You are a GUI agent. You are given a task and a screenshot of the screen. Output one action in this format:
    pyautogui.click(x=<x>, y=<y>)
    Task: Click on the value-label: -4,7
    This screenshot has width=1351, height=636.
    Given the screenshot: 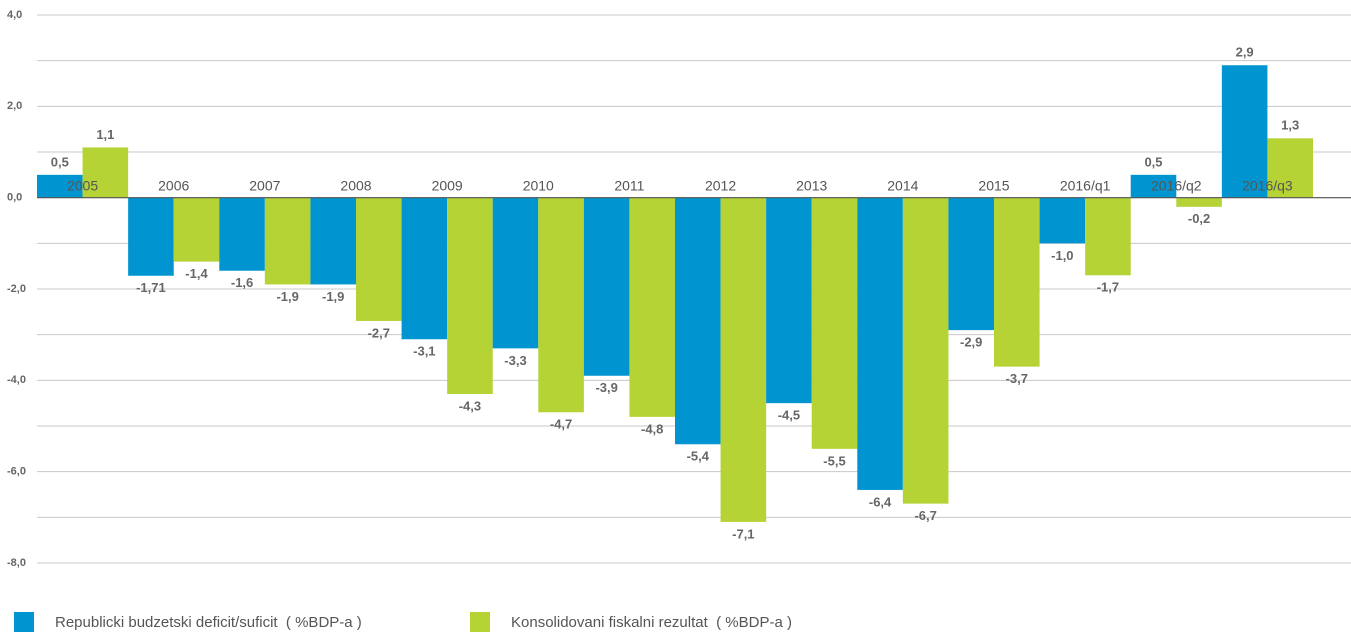 What is the action you would take?
    pyautogui.click(x=561, y=424)
    